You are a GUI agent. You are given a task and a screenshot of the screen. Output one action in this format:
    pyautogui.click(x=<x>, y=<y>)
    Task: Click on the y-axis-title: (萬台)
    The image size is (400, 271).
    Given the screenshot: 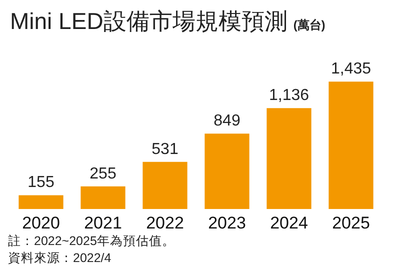 What is the action you would take?
    pyautogui.click(x=309, y=25)
    